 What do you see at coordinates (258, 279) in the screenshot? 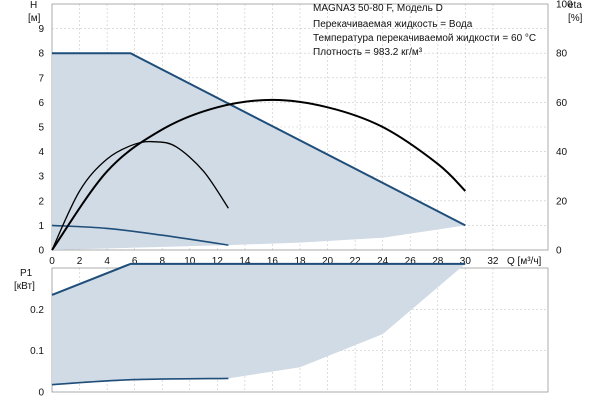
I see `max-power-curve` at bounding box center [258, 279].